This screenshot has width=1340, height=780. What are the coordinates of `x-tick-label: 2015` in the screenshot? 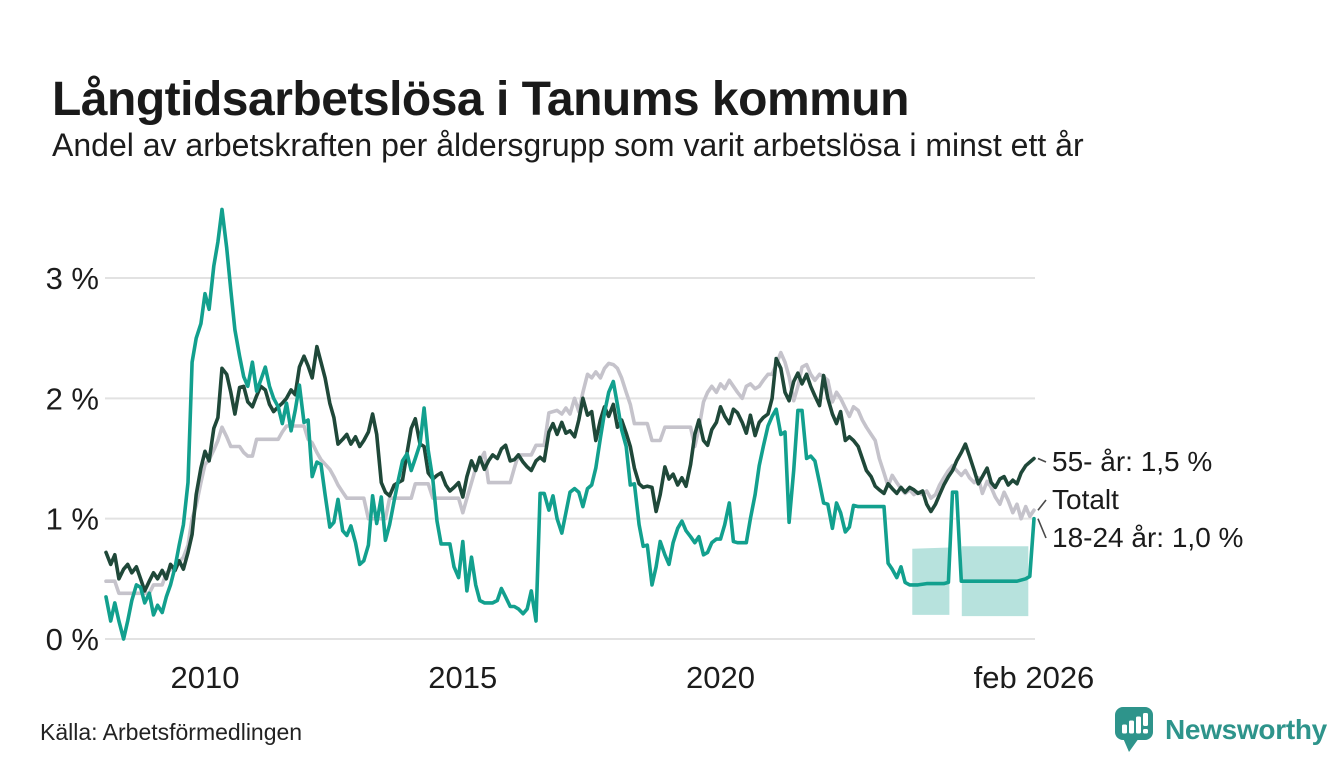 It's located at (462, 677).